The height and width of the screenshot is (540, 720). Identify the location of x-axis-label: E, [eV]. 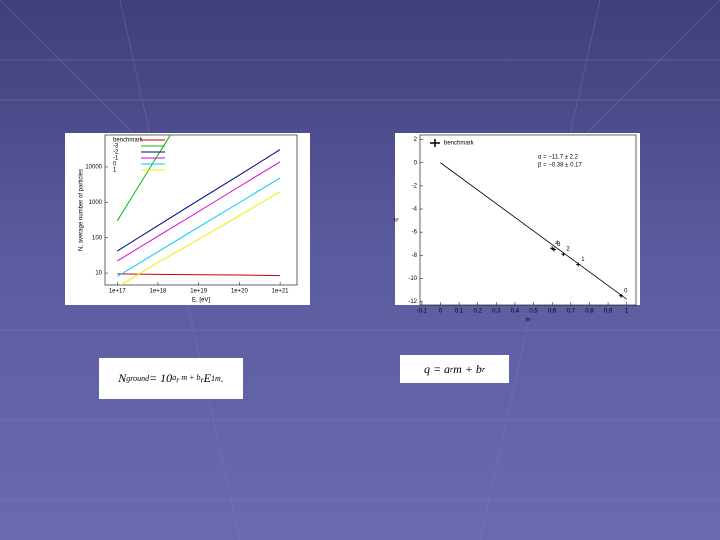
(201, 301).